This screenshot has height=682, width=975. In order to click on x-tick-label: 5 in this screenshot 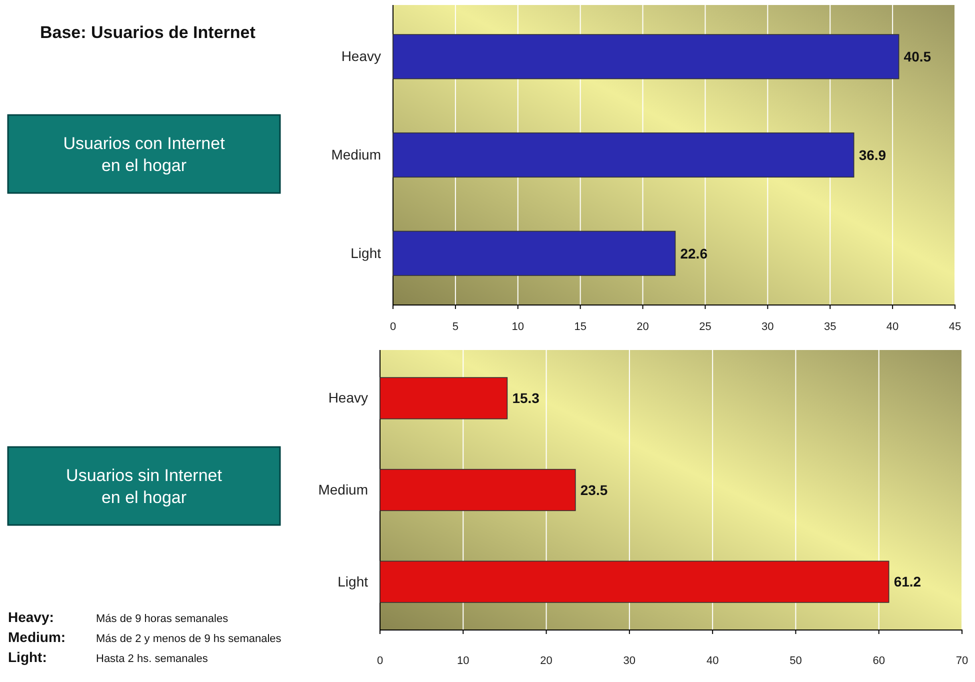, I will do `click(455, 326)`.